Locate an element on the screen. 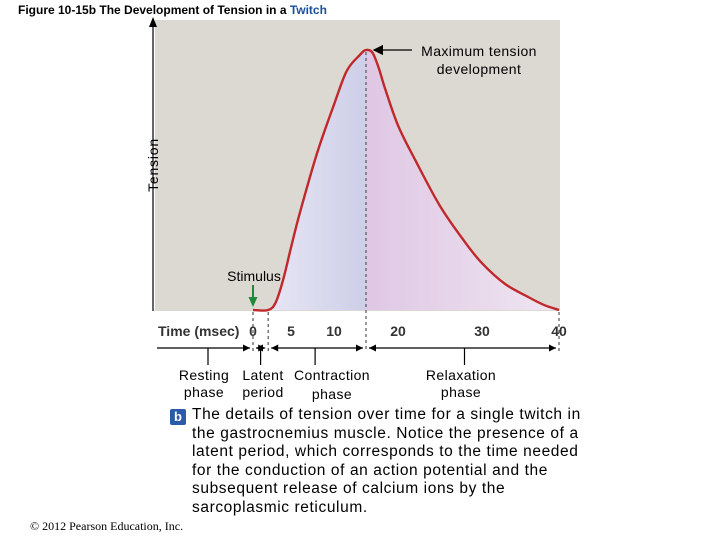 Image resolution: width=720 pixels, height=540 pixels. phase-bracket-latent-right-arrow-icon is located at coordinates (262, 348).